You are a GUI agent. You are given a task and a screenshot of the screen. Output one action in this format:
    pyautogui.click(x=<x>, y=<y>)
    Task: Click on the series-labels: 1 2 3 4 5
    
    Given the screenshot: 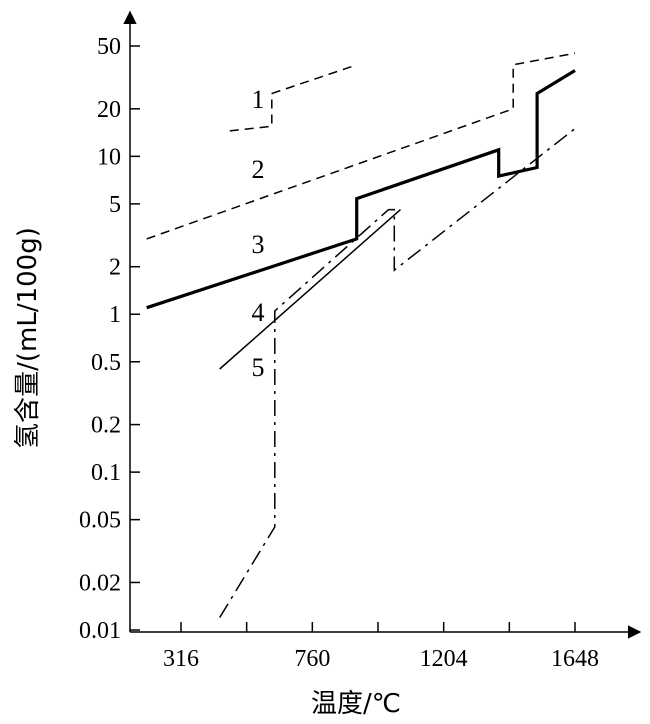 What is the action you would take?
    pyautogui.click(x=258, y=233)
    